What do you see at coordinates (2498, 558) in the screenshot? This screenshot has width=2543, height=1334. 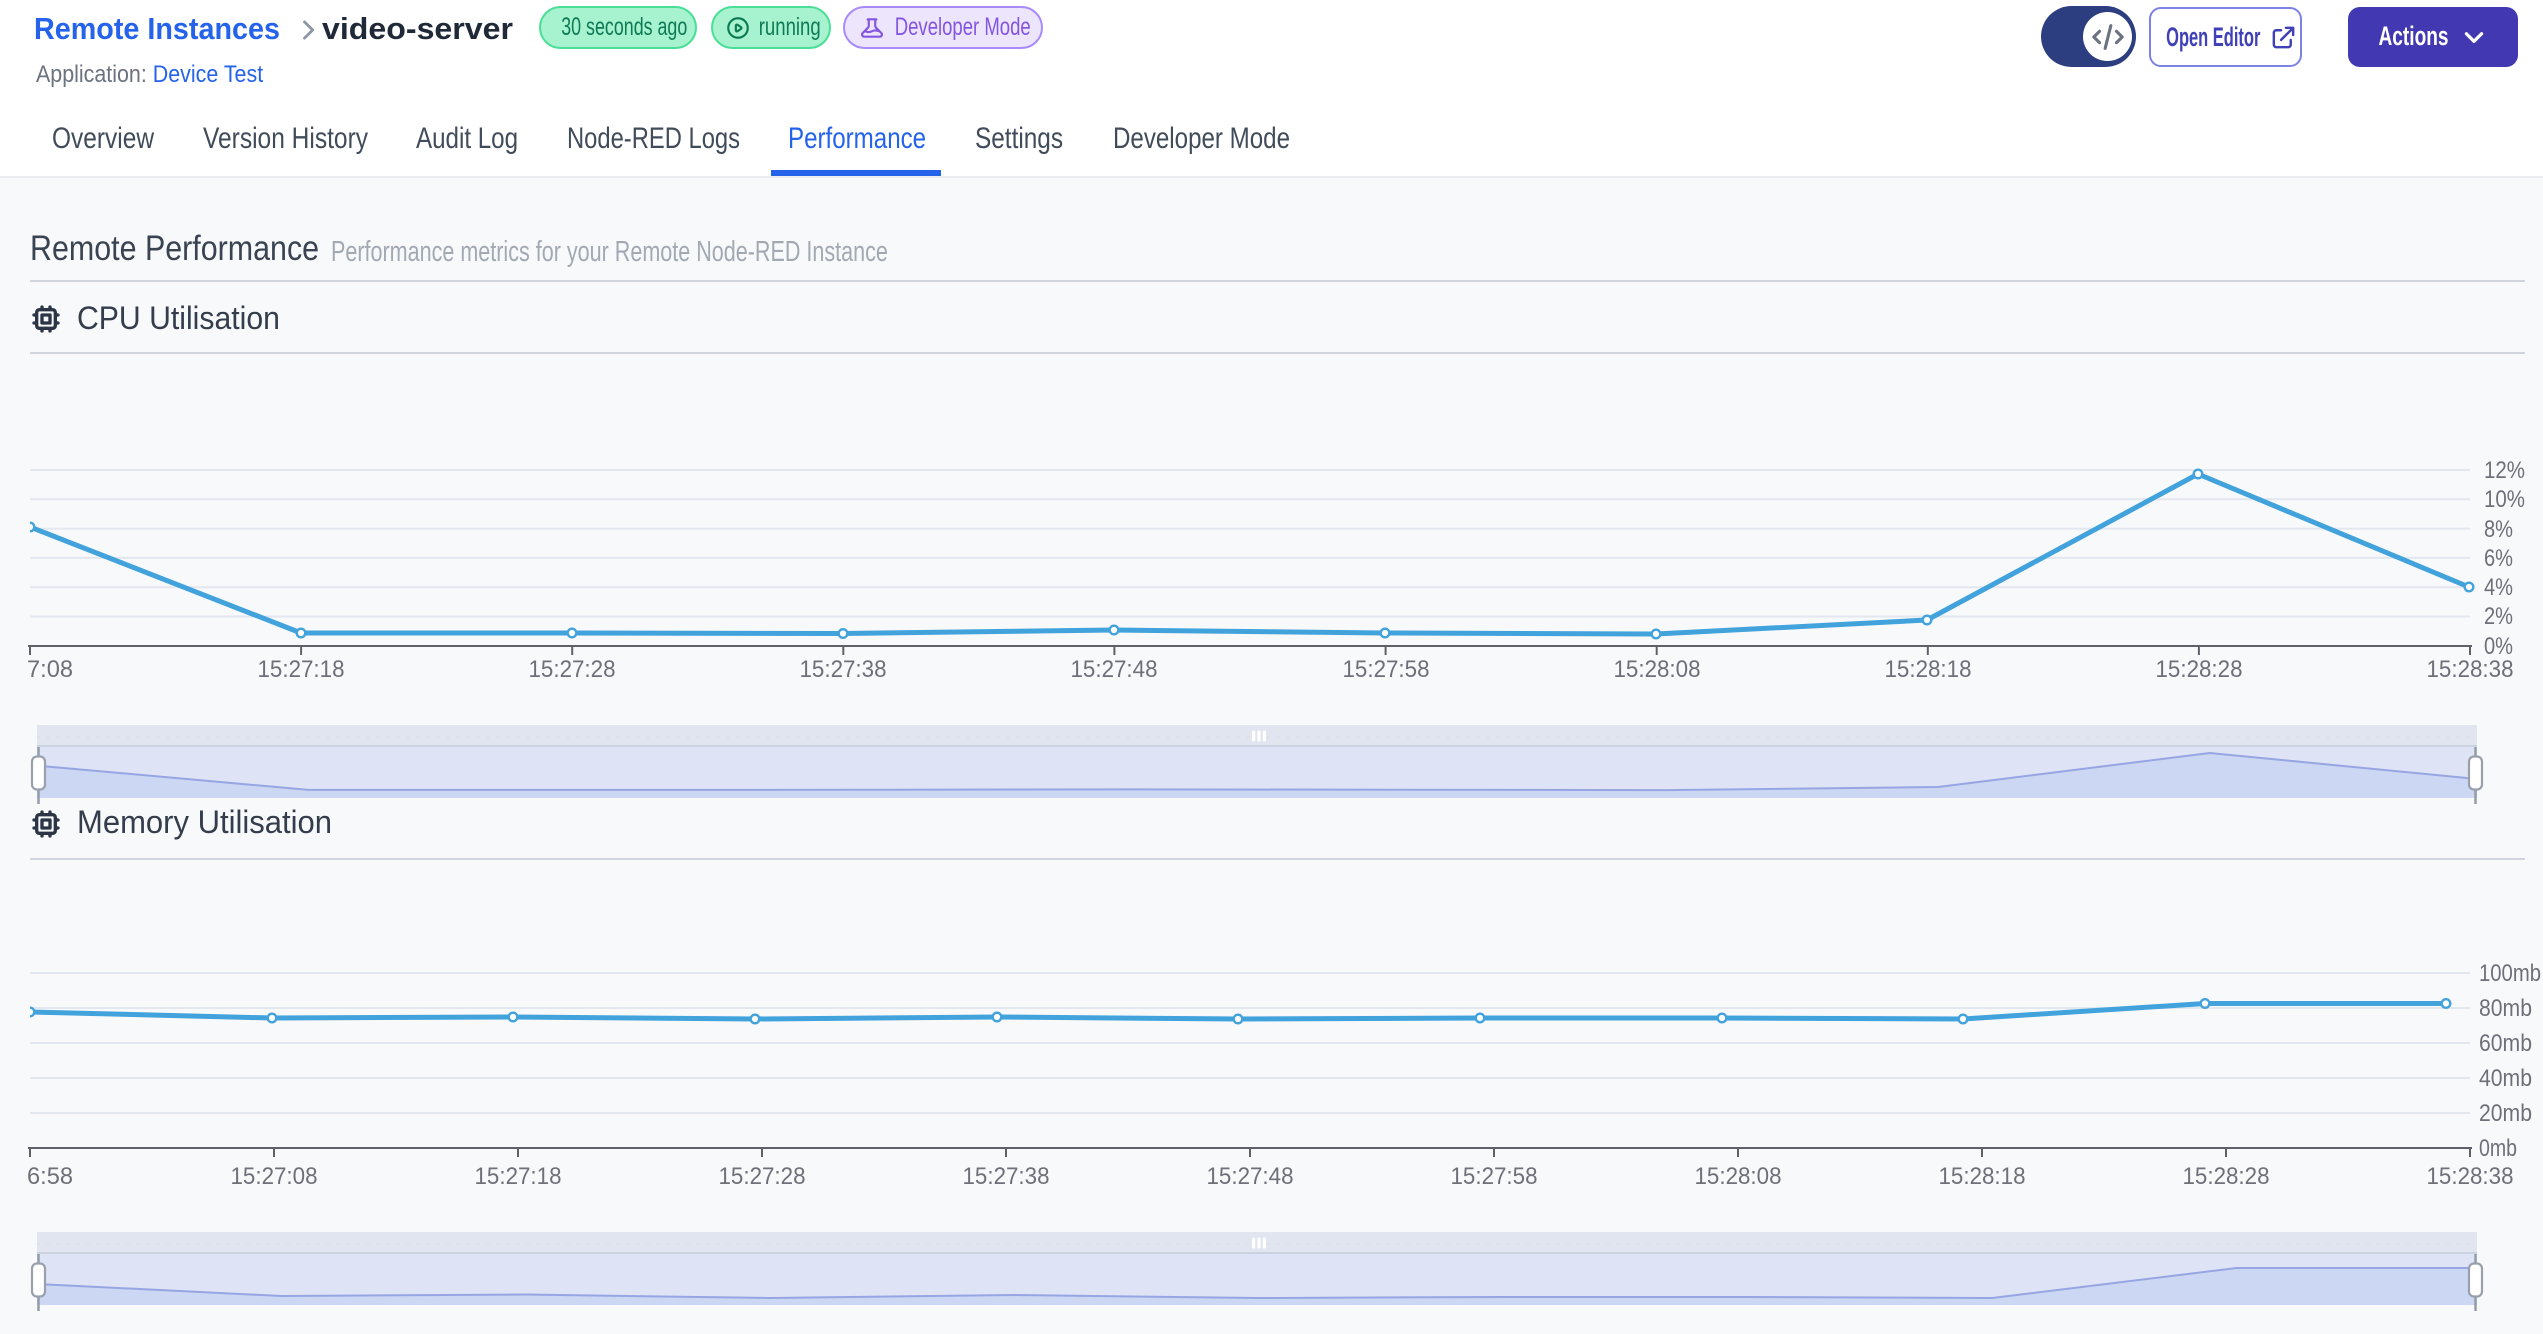 I see `svg-text: 6%` at bounding box center [2498, 558].